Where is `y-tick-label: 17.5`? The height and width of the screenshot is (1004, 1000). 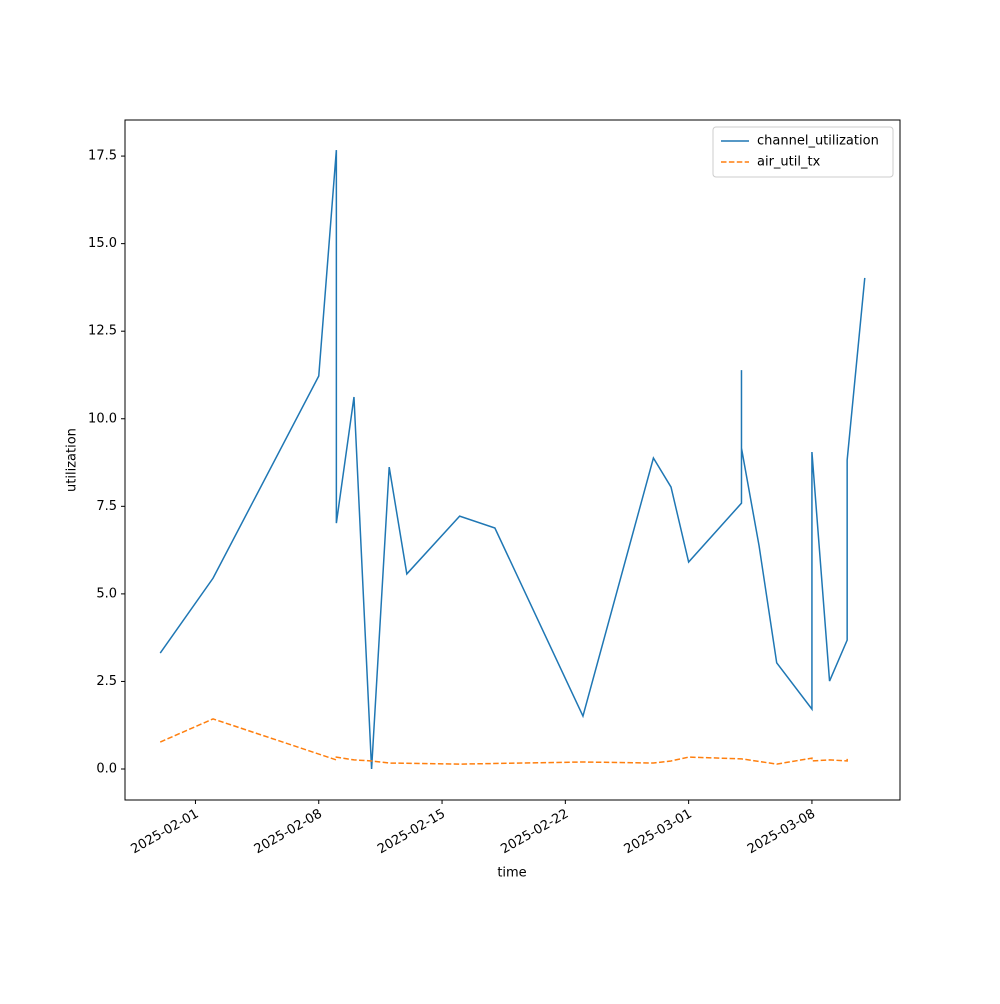
y-tick-label: 17.5 is located at coordinates (102, 156).